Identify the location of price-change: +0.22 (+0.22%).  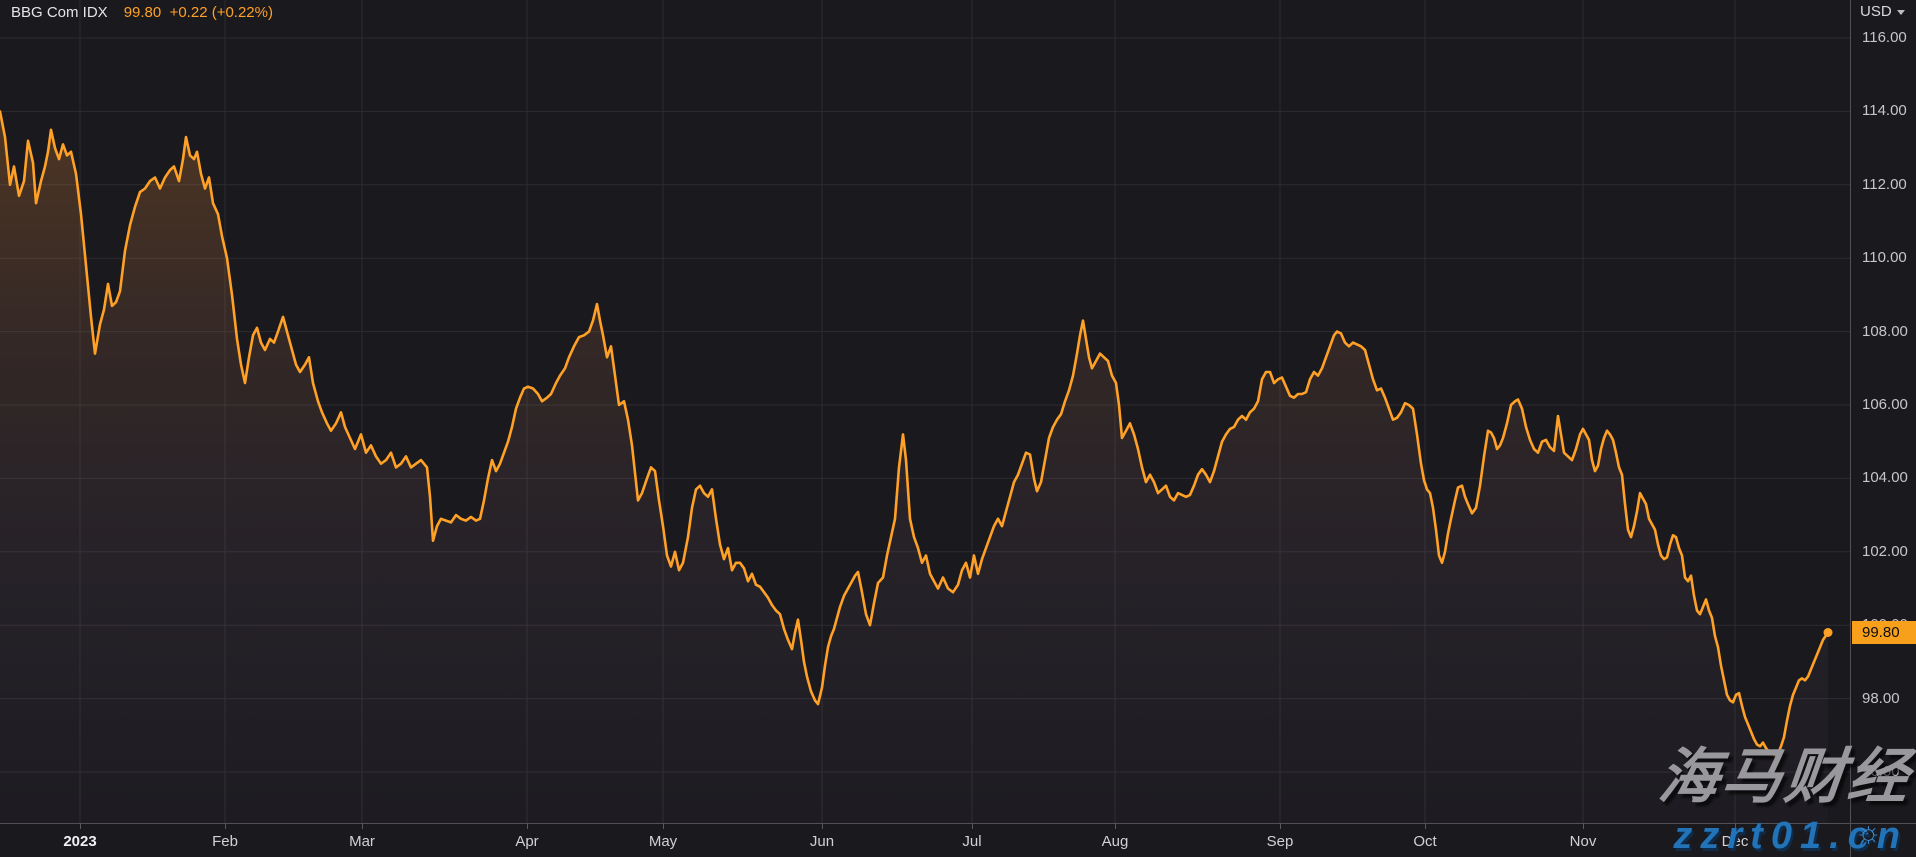
(221, 12).